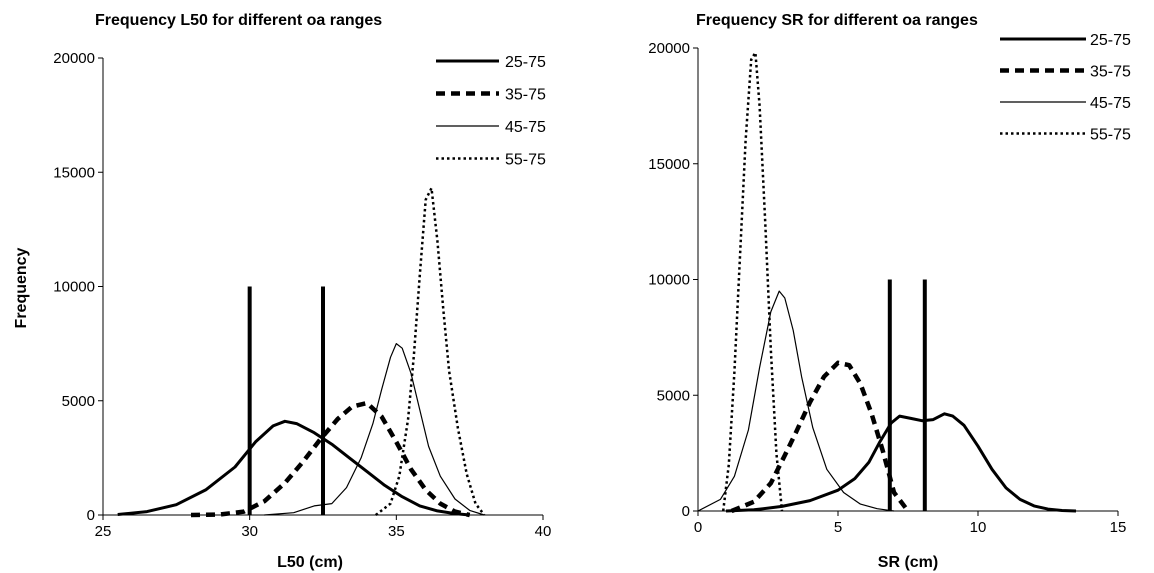 This screenshot has height=573, width=1154. I want to click on chart-sr-x-tick-label: 5, so click(838, 527).